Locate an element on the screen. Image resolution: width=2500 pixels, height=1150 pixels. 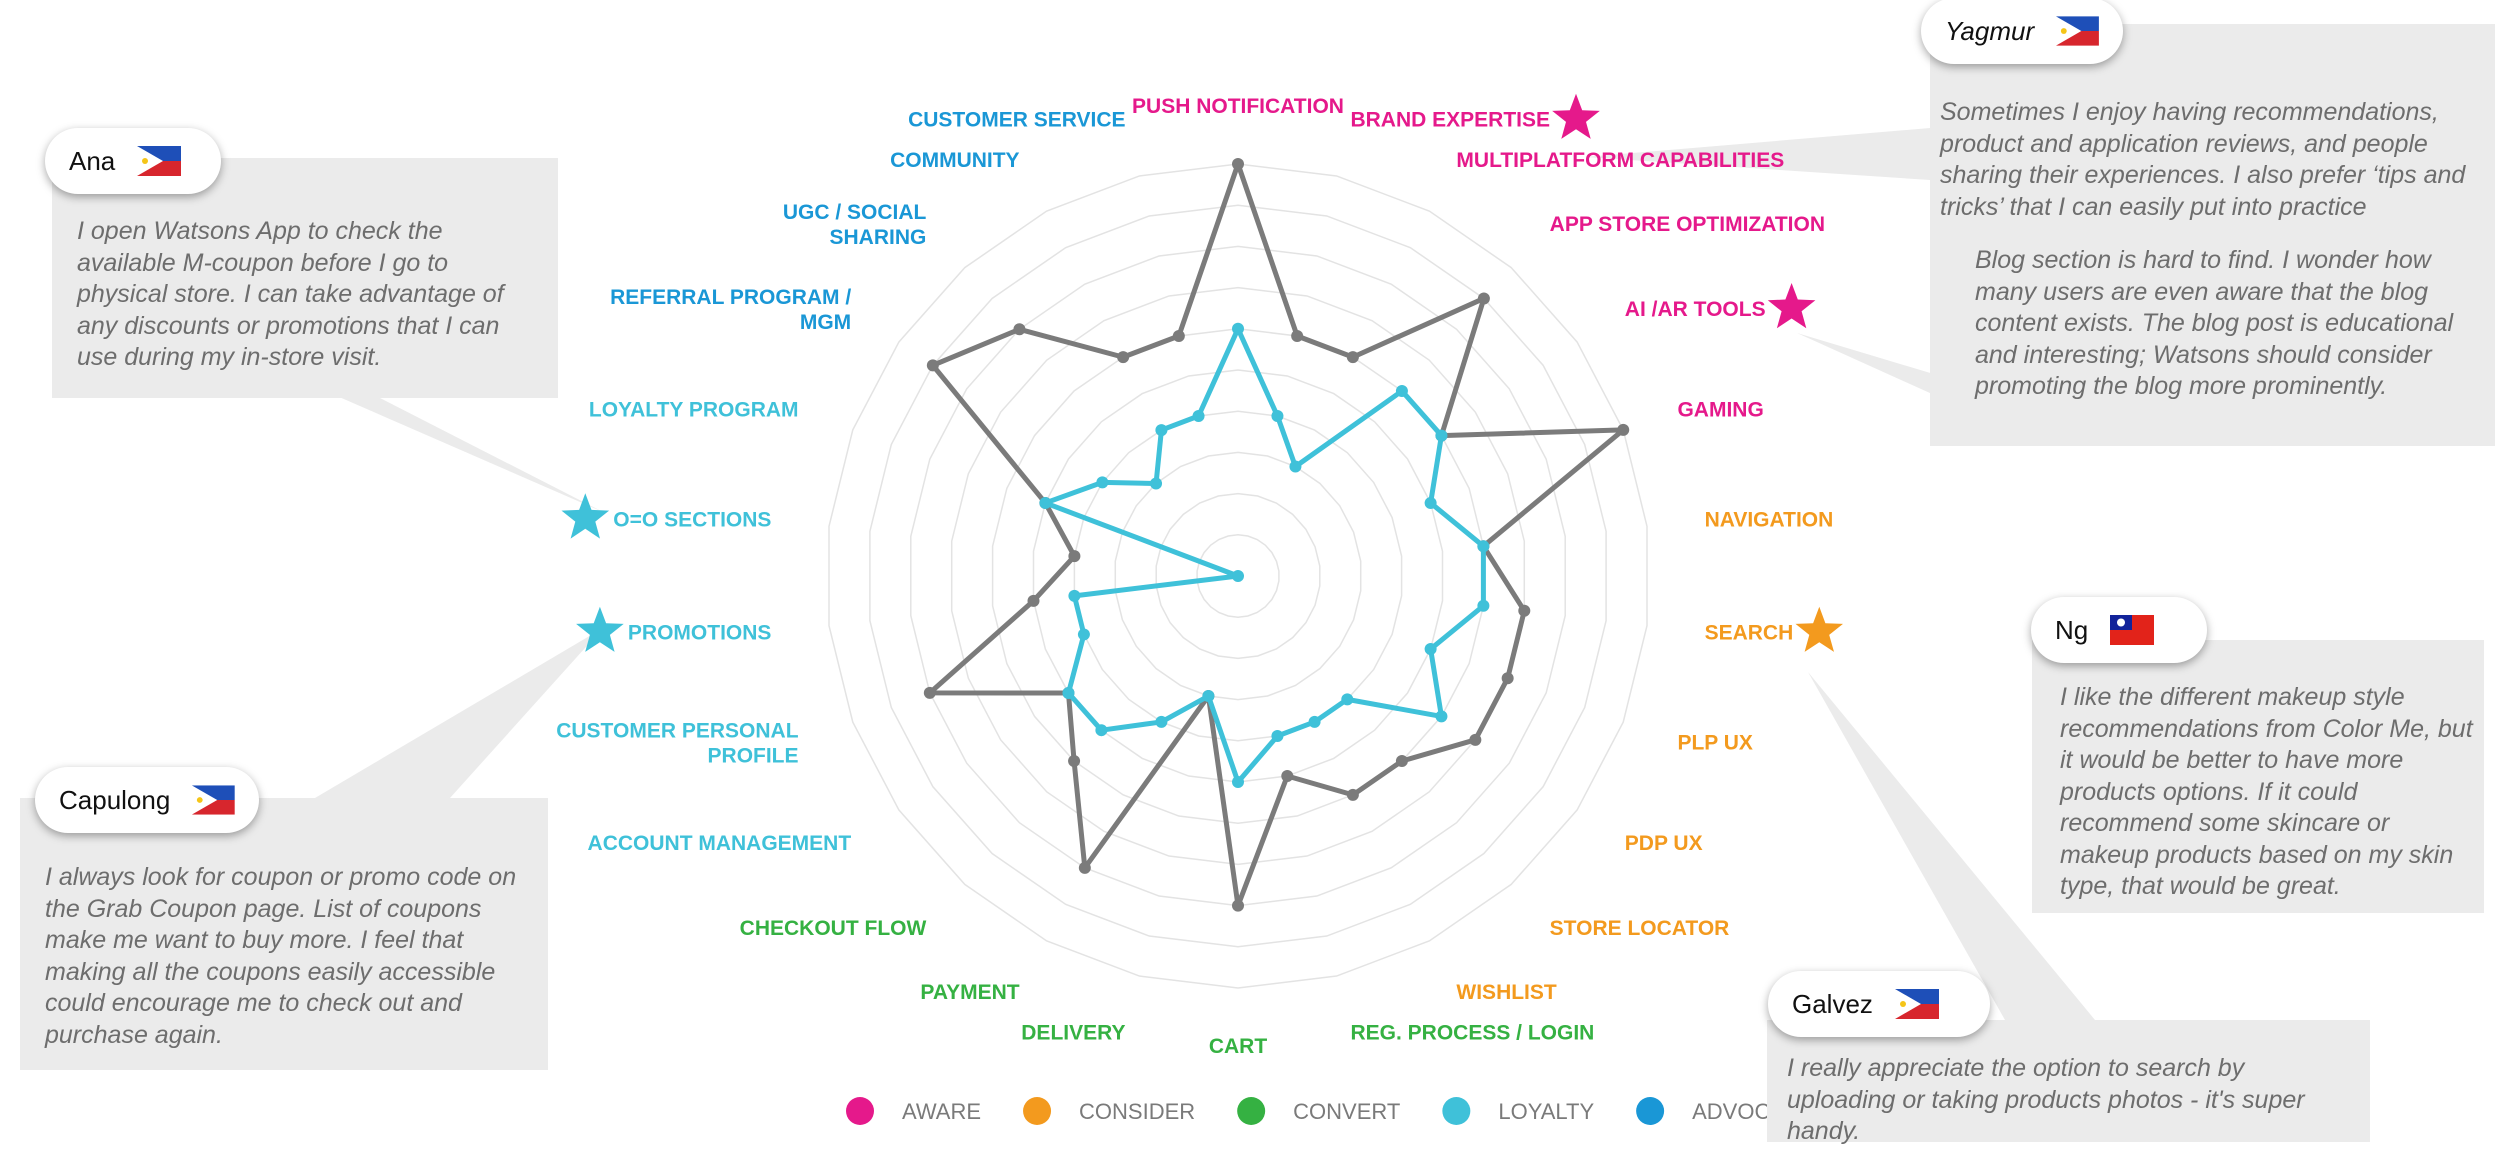
axis-label: CUSTOMER PERSONAL PROFILE is located at coordinates (677, 744).